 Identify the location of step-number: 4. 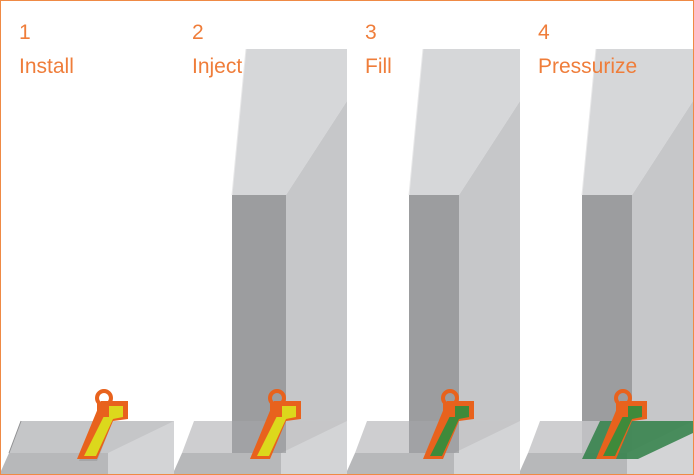
(544, 32).